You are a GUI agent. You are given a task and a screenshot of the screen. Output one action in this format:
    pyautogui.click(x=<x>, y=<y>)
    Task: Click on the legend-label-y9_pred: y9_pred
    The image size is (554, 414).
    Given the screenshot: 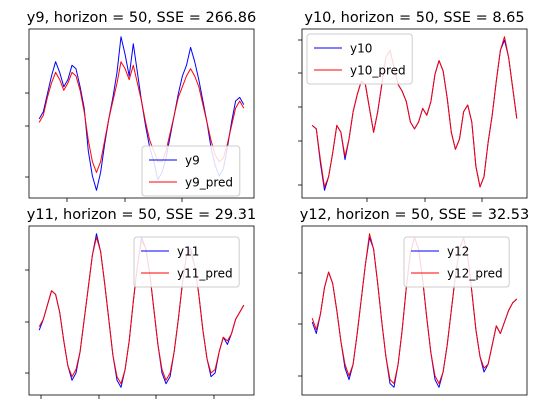 What is the action you would take?
    pyautogui.click(x=209, y=183)
    